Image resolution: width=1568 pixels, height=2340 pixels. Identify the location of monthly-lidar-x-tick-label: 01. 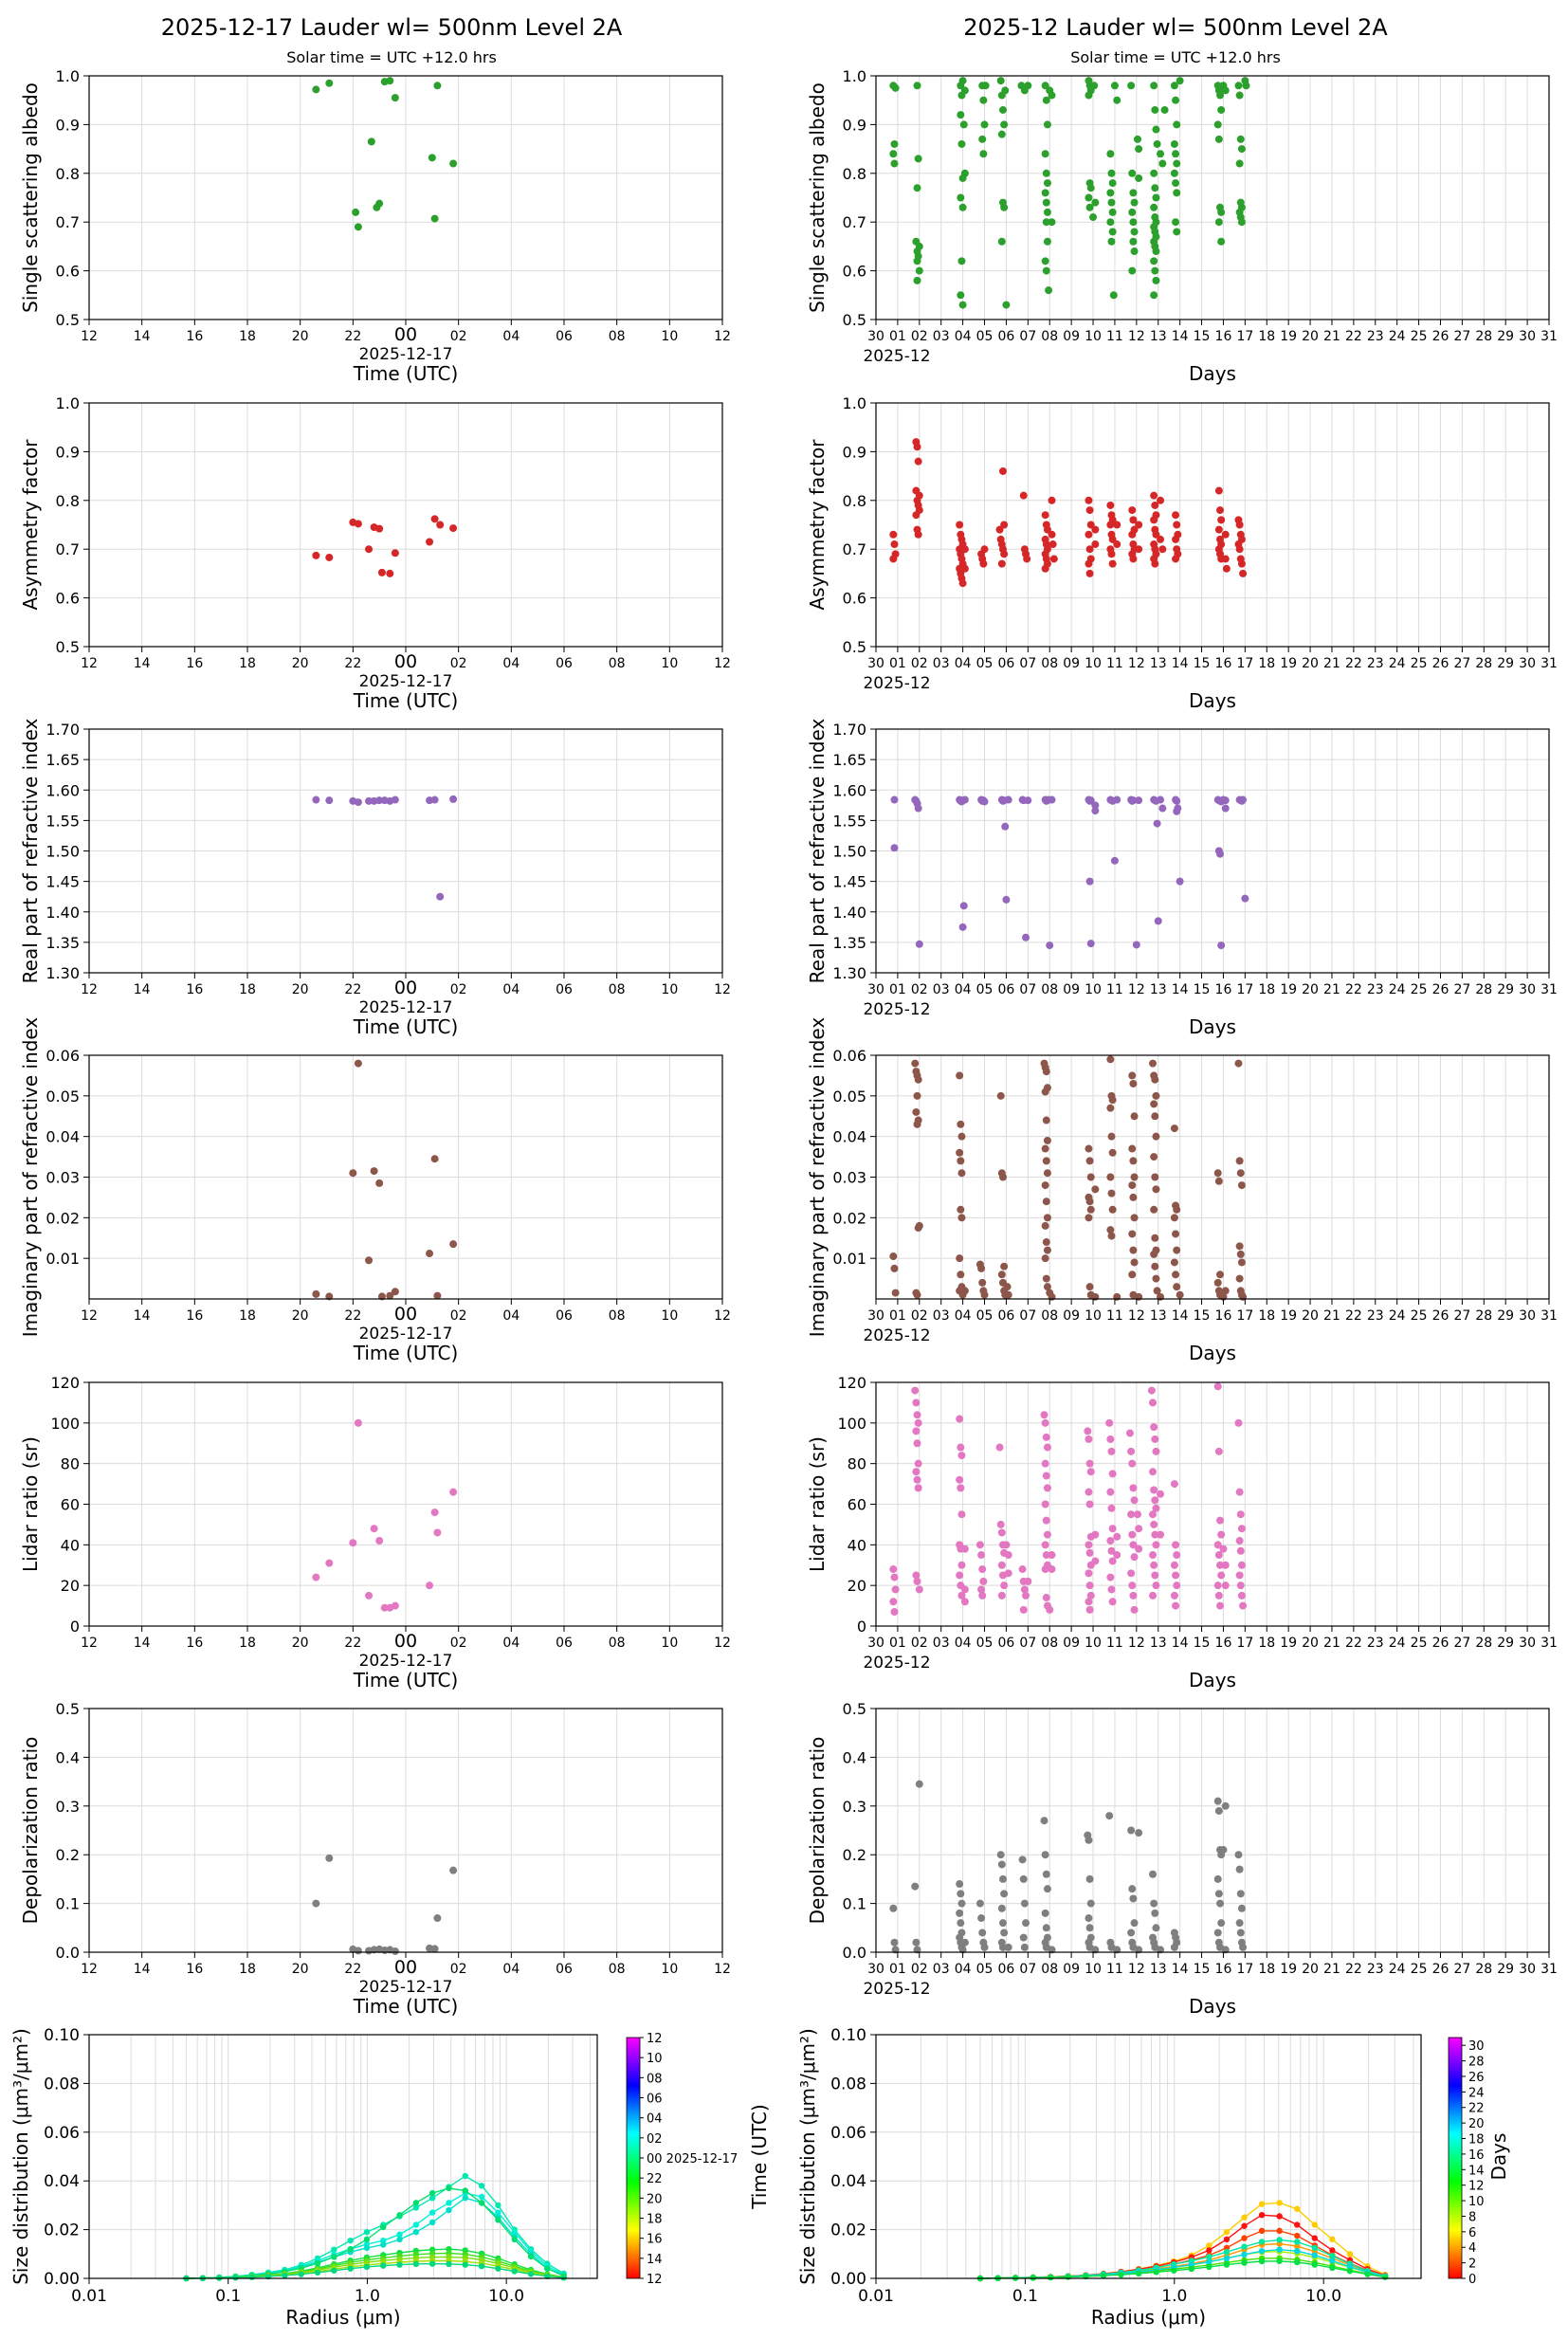
(897, 1643).